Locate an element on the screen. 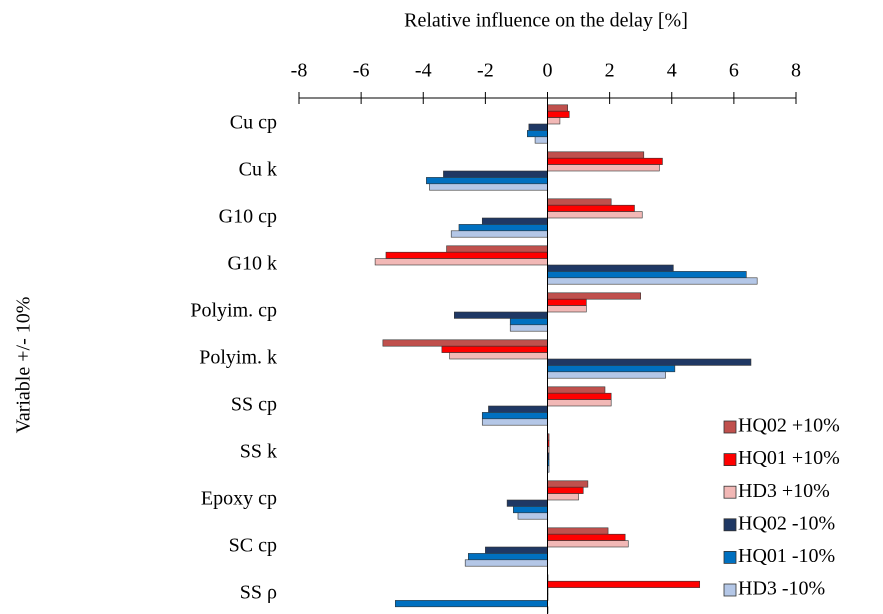 This screenshot has width=883, height=614. category-label: G10 k is located at coordinates (252, 264).